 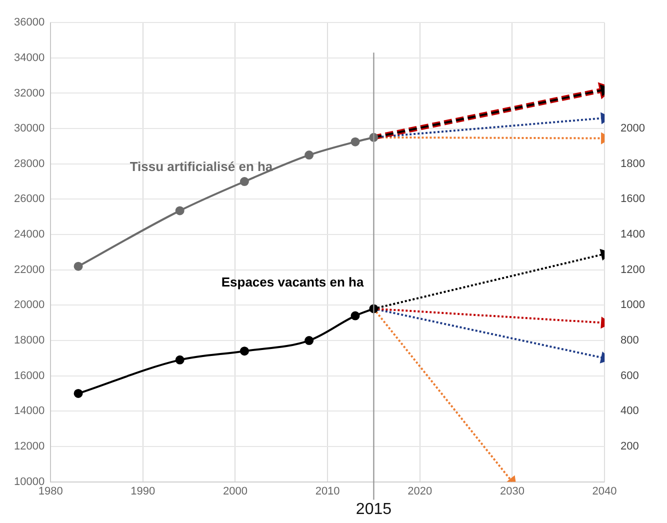 I want to click on x-tick-label: 1990, so click(x=143, y=491).